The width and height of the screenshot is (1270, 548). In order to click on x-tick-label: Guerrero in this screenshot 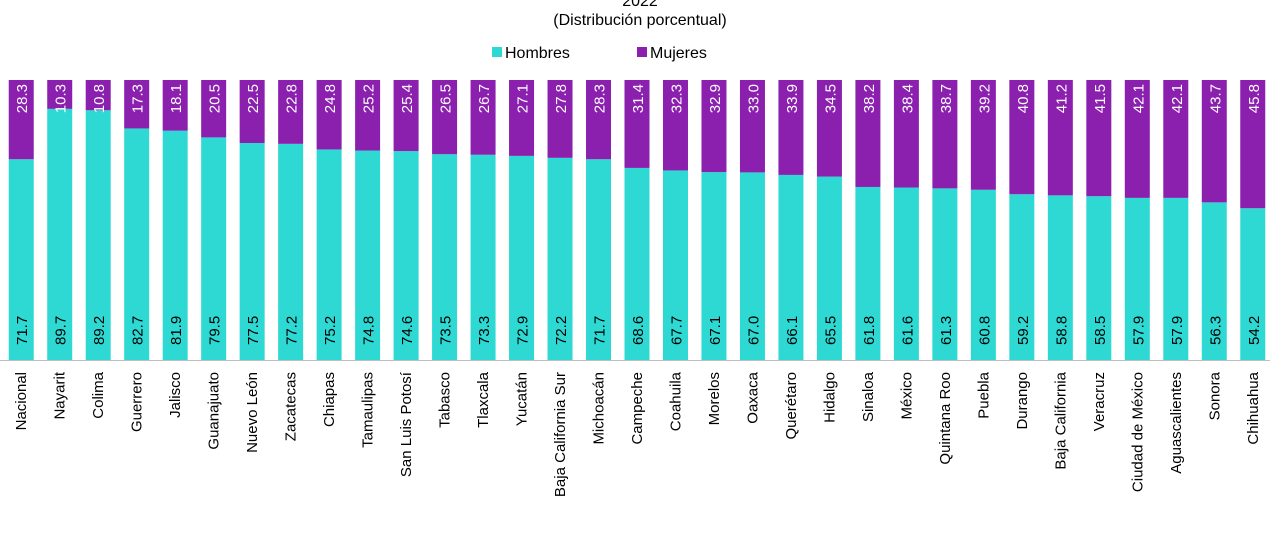, I will do `click(137, 402)`.